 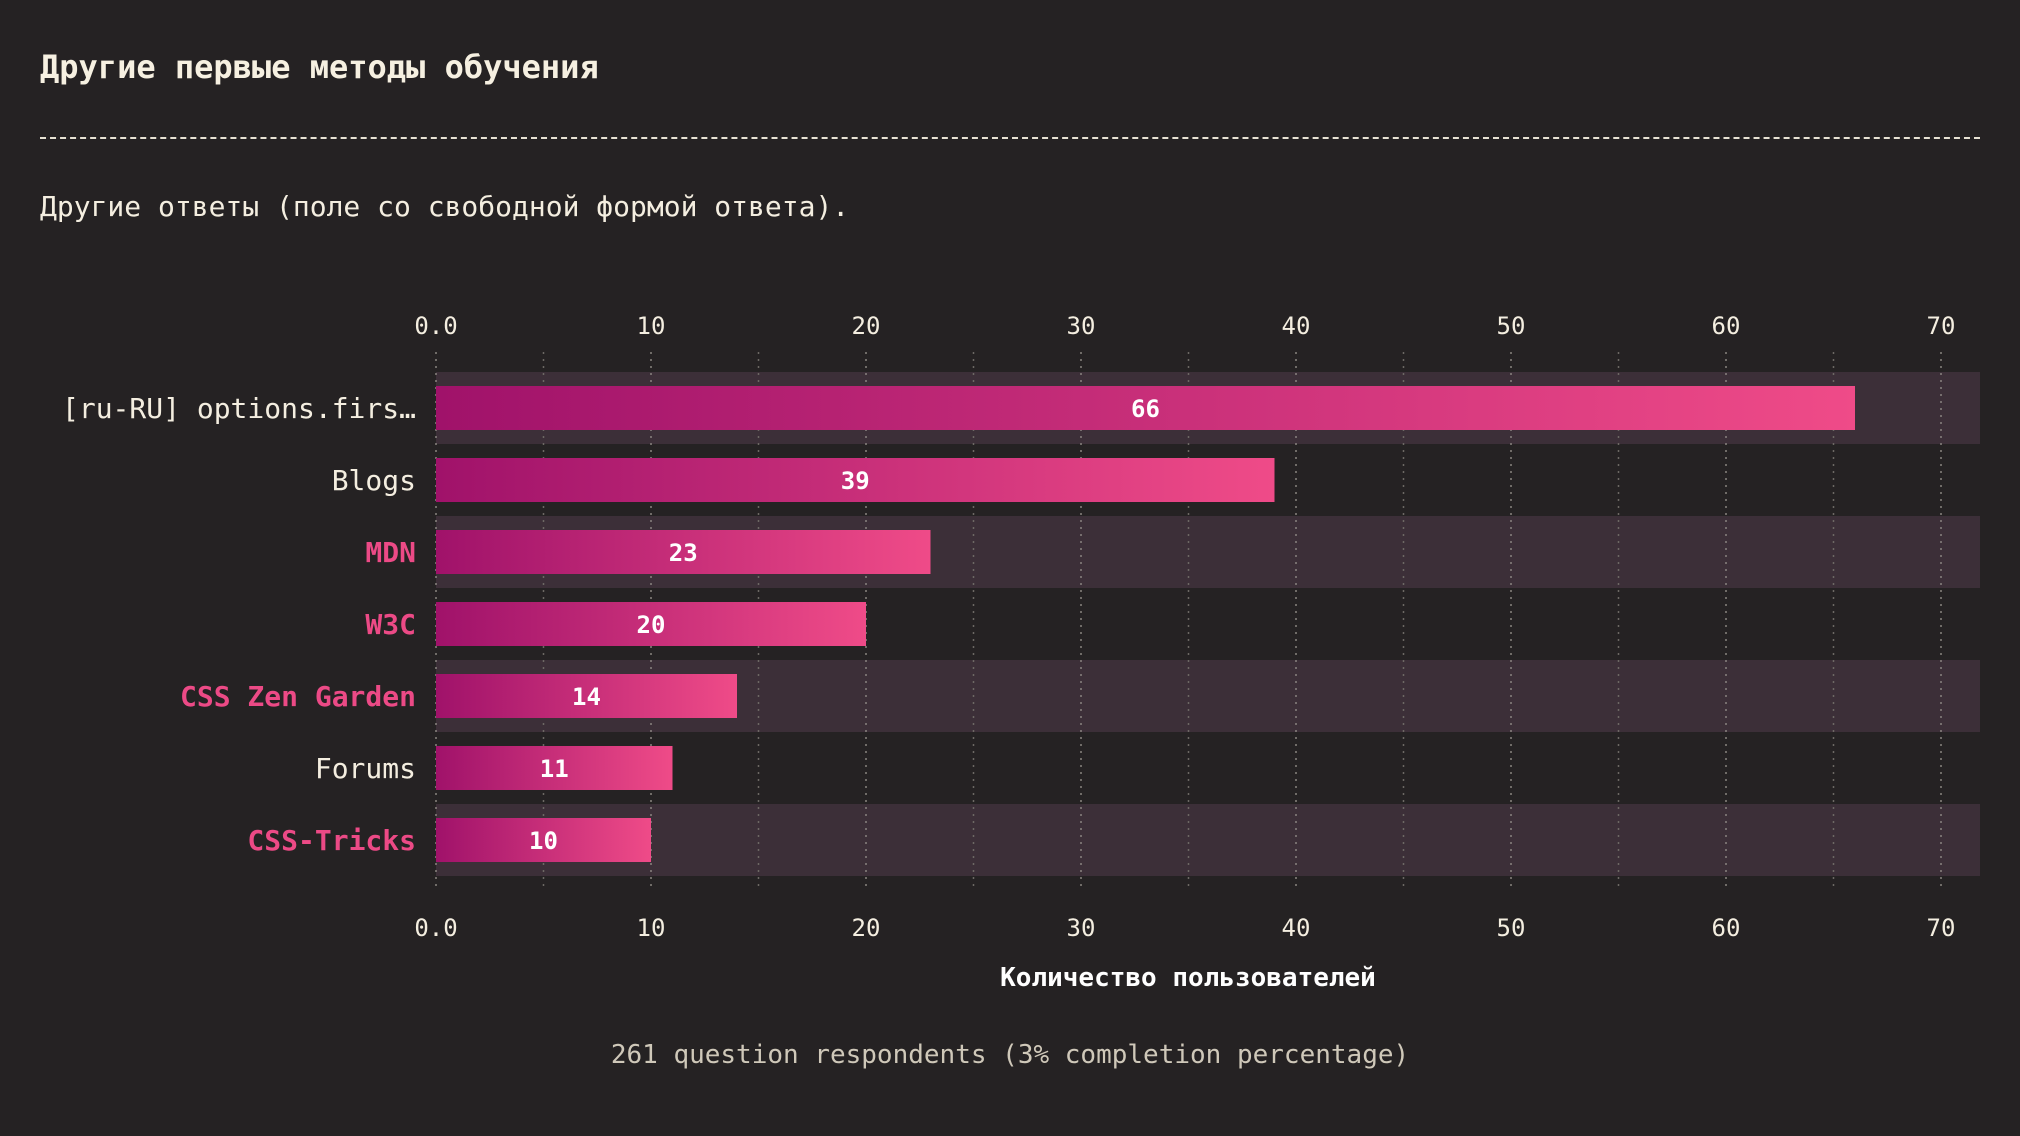 I want to click on x-tick-label-top: 60, so click(x=1726, y=326).